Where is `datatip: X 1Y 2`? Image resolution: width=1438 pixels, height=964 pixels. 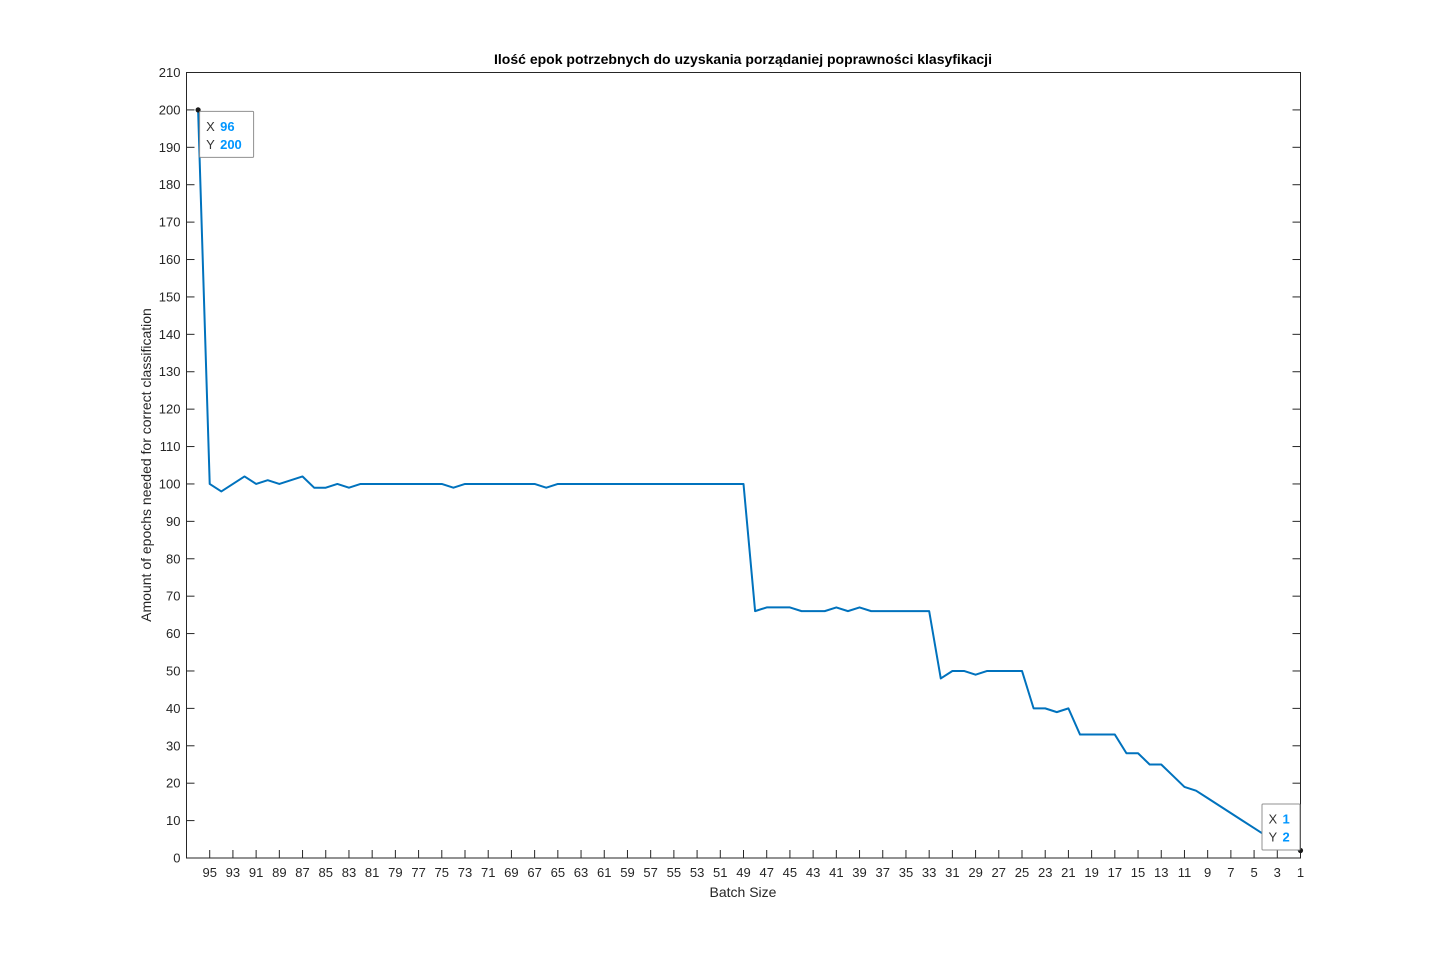
datatip: X 1Y 2 is located at coordinates (1282, 828).